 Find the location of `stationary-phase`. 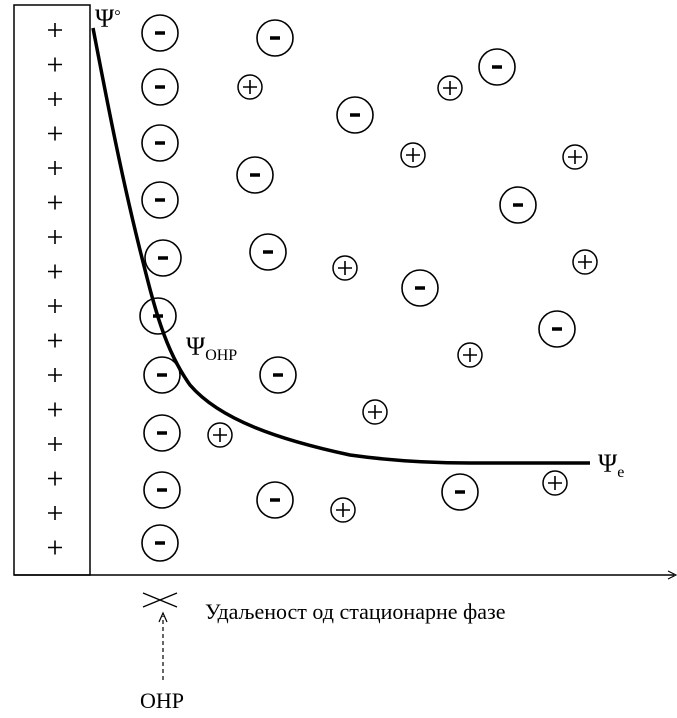

stationary-phase is located at coordinates (52, 290).